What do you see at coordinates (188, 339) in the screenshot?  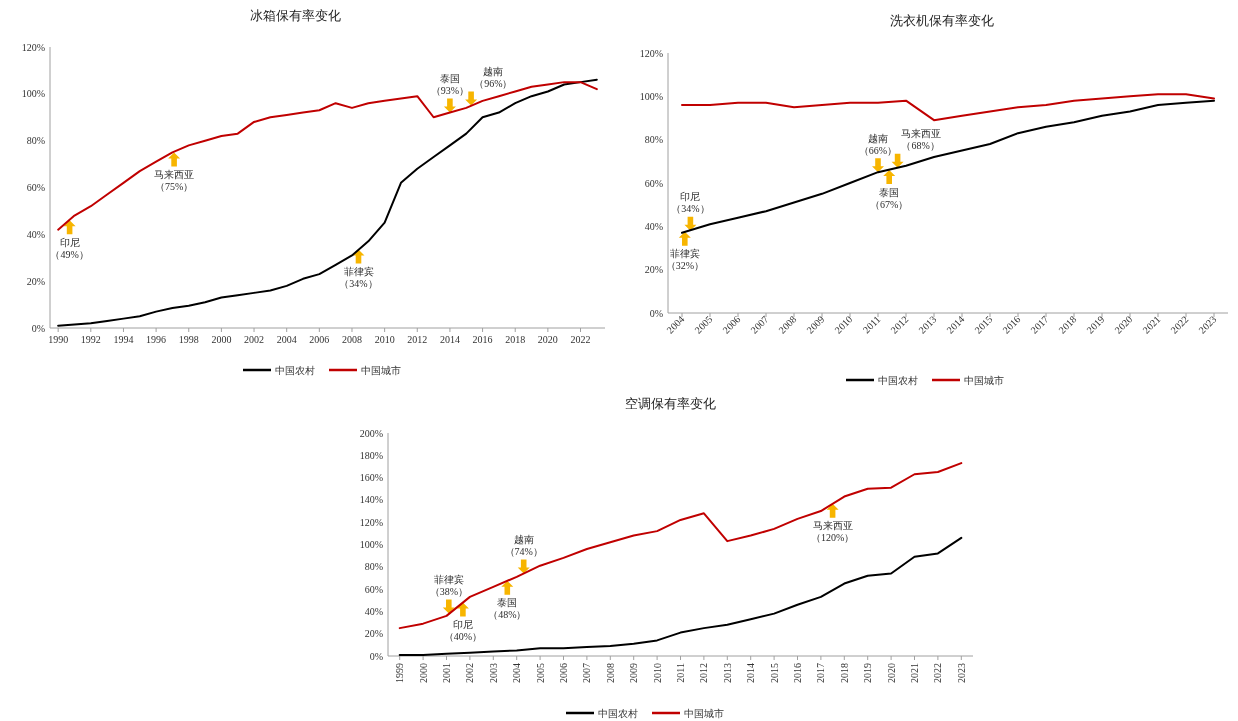 I see `x-tick-label: 1998` at bounding box center [188, 339].